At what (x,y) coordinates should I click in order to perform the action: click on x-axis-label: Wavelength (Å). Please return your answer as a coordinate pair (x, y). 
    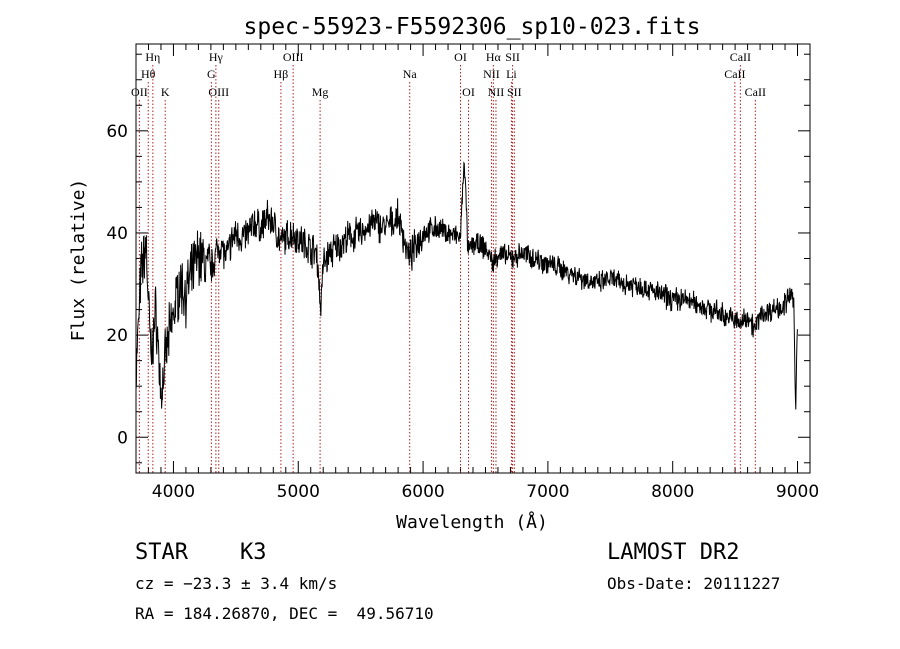
    Looking at the image, I should click on (472, 522).